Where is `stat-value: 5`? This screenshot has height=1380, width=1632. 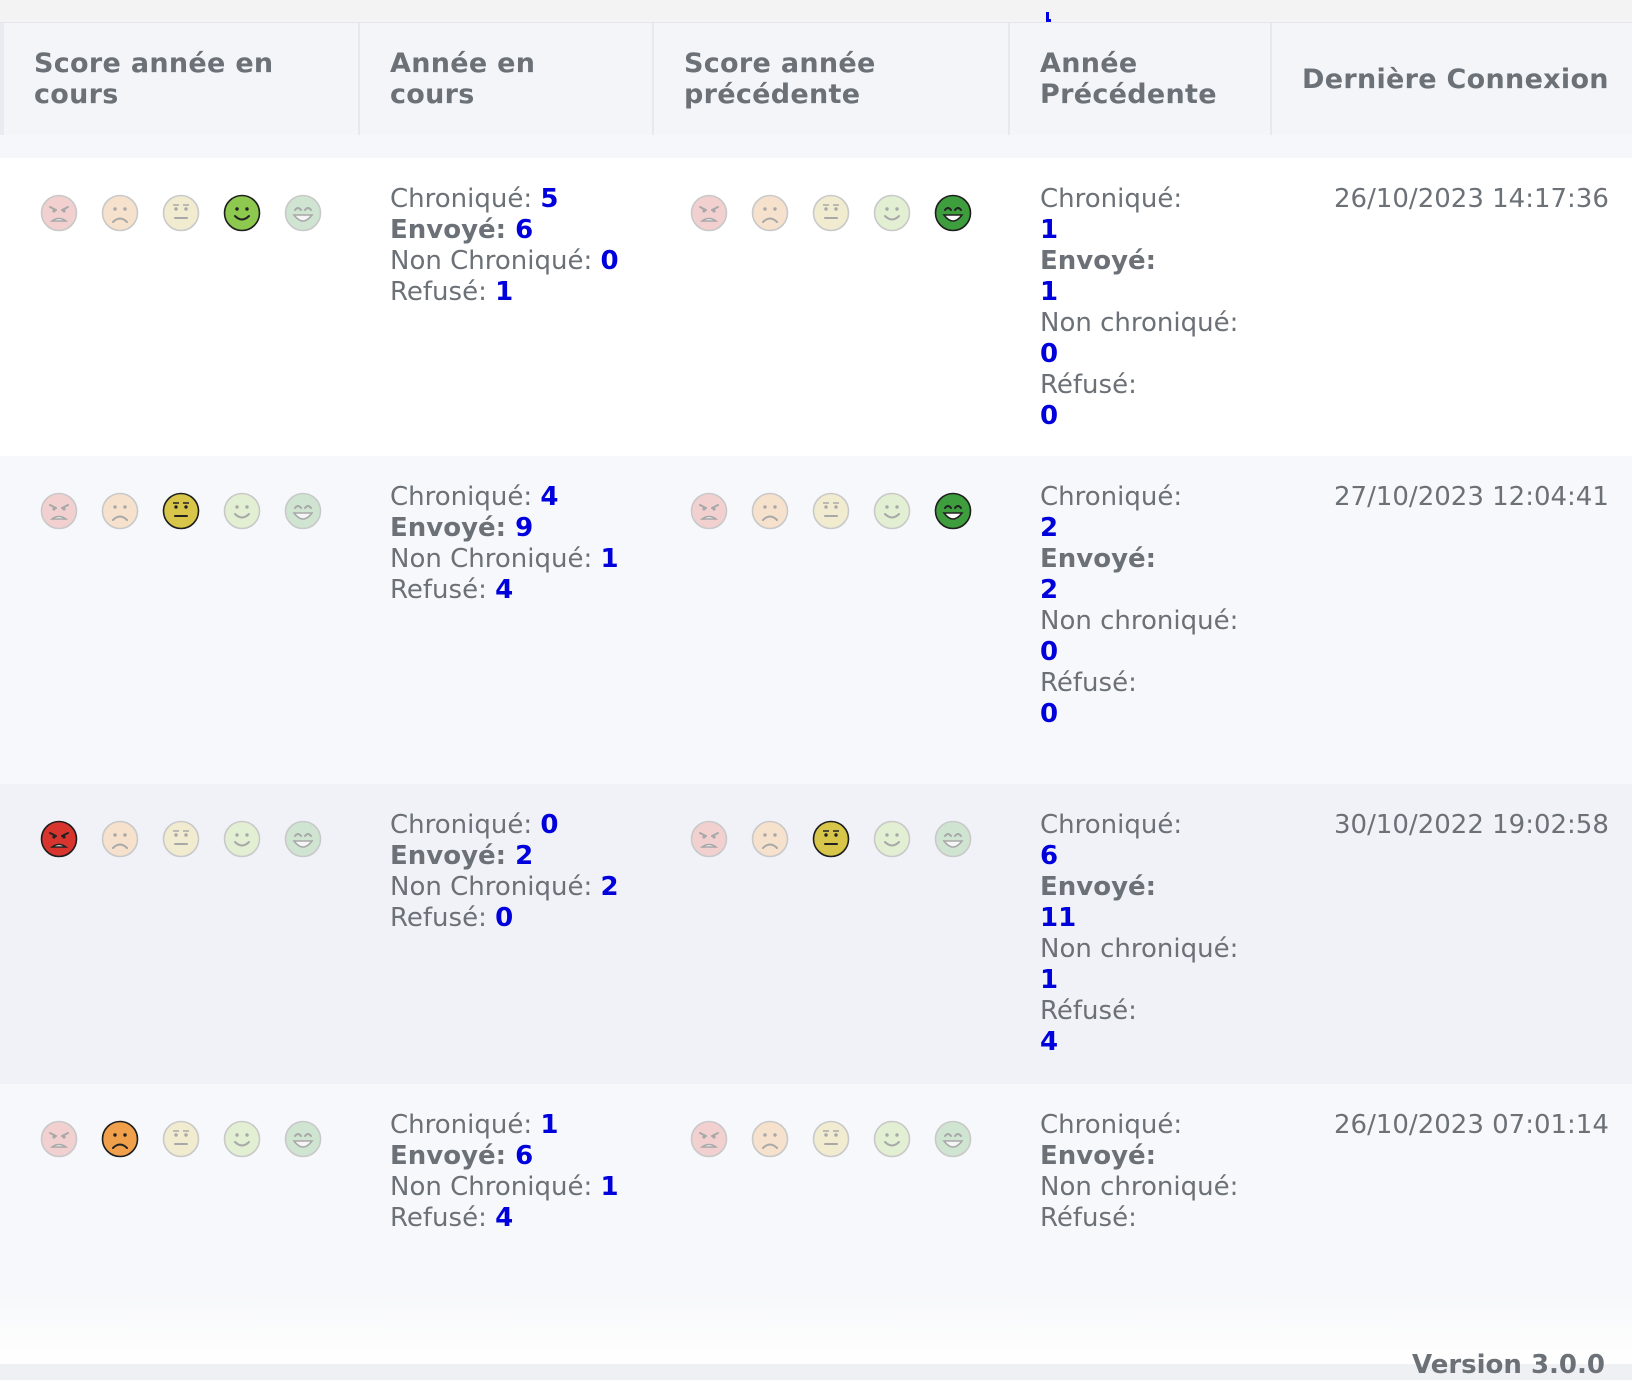 stat-value: 5 is located at coordinates (549, 199).